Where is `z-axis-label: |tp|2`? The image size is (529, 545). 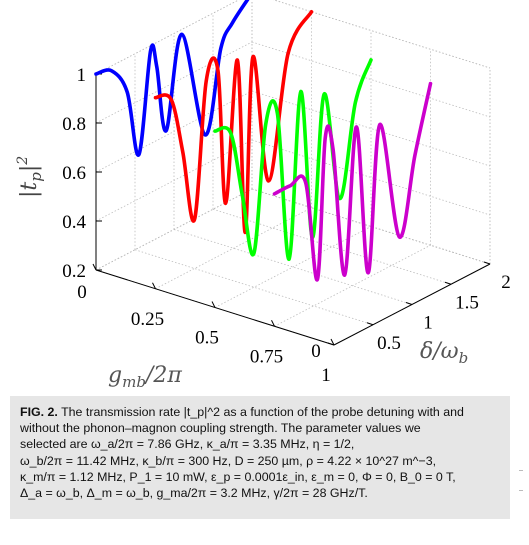 z-axis-label: |tp|2 is located at coordinates (30, 177).